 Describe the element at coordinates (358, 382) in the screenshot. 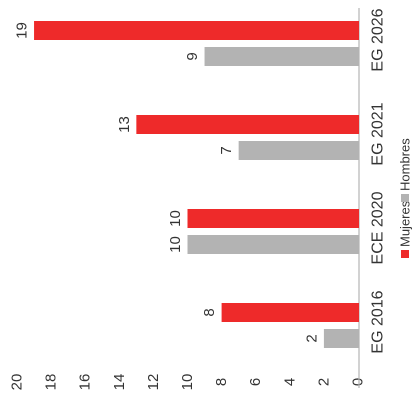

I see `value-tick-label: 0` at that location.